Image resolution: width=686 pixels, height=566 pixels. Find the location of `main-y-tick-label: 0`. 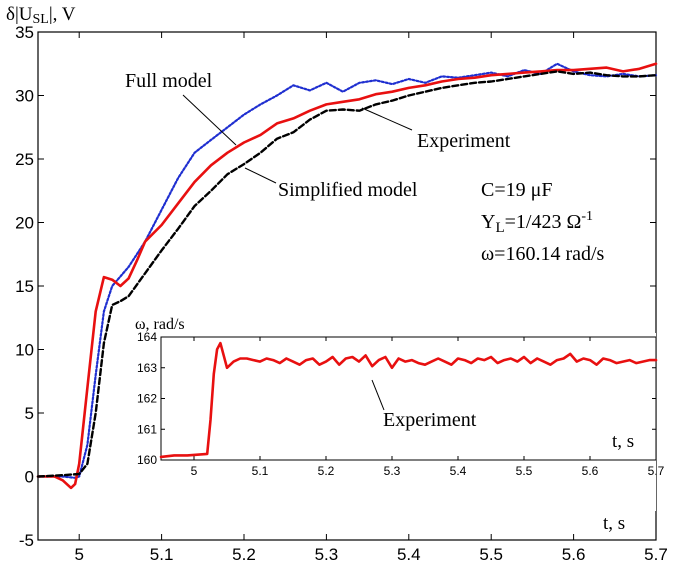

main-y-tick-label: 0 is located at coordinates (29, 477).